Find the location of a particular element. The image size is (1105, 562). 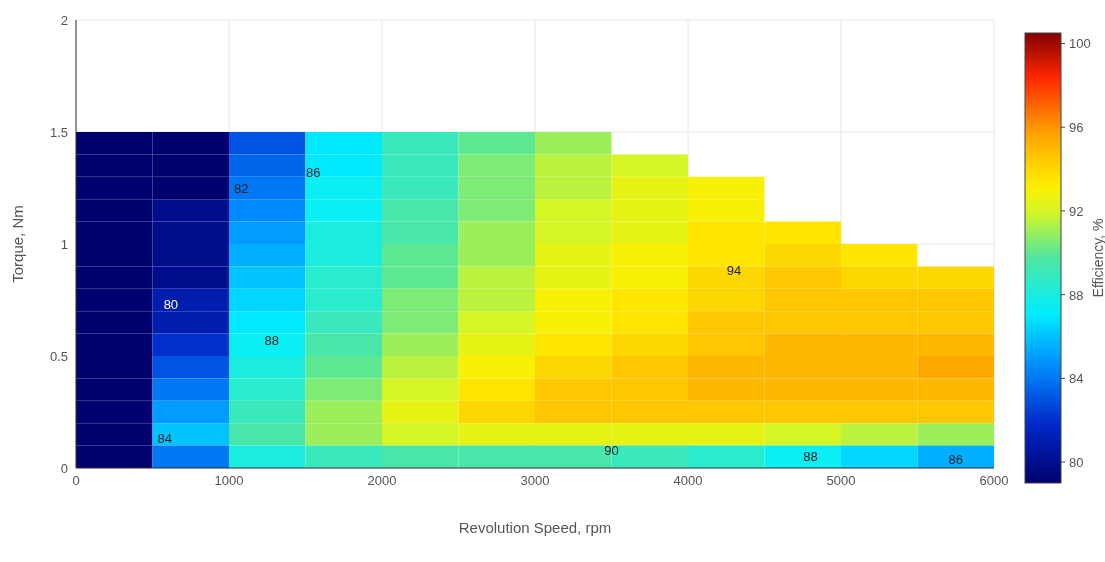

x-tick-label: 3000 is located at coordinates (535, 481).